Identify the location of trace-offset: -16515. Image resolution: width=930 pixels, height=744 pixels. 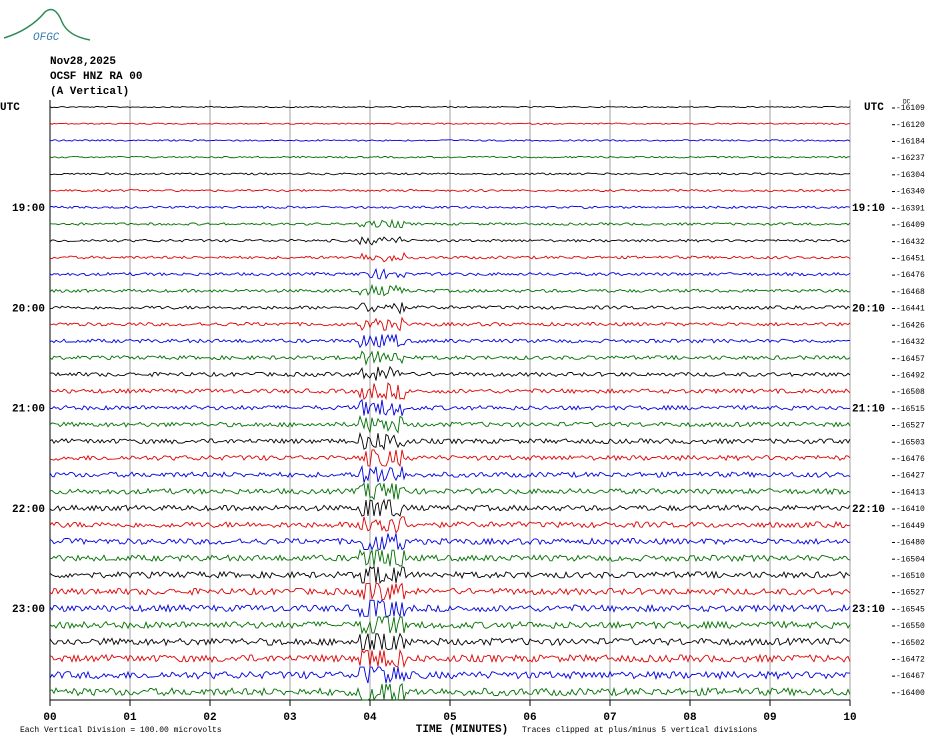
(910, 409).